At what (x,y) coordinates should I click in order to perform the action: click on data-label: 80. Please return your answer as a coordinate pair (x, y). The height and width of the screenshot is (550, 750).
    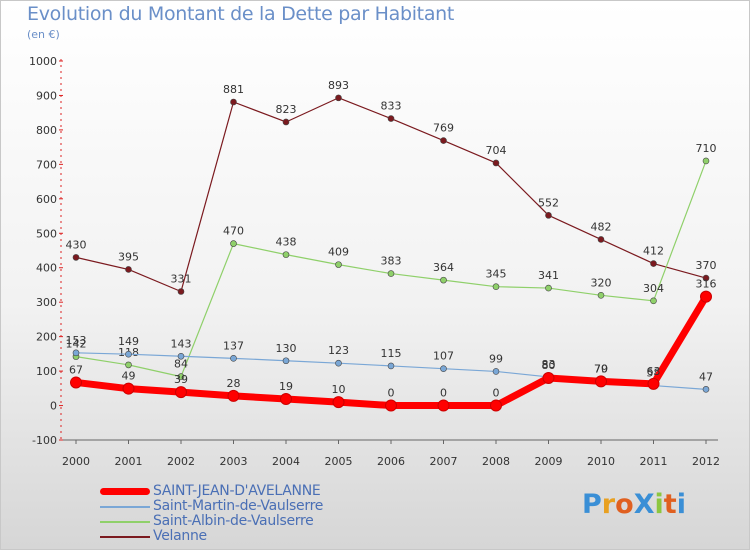
    Looking at the image, I should click on (549, 365).